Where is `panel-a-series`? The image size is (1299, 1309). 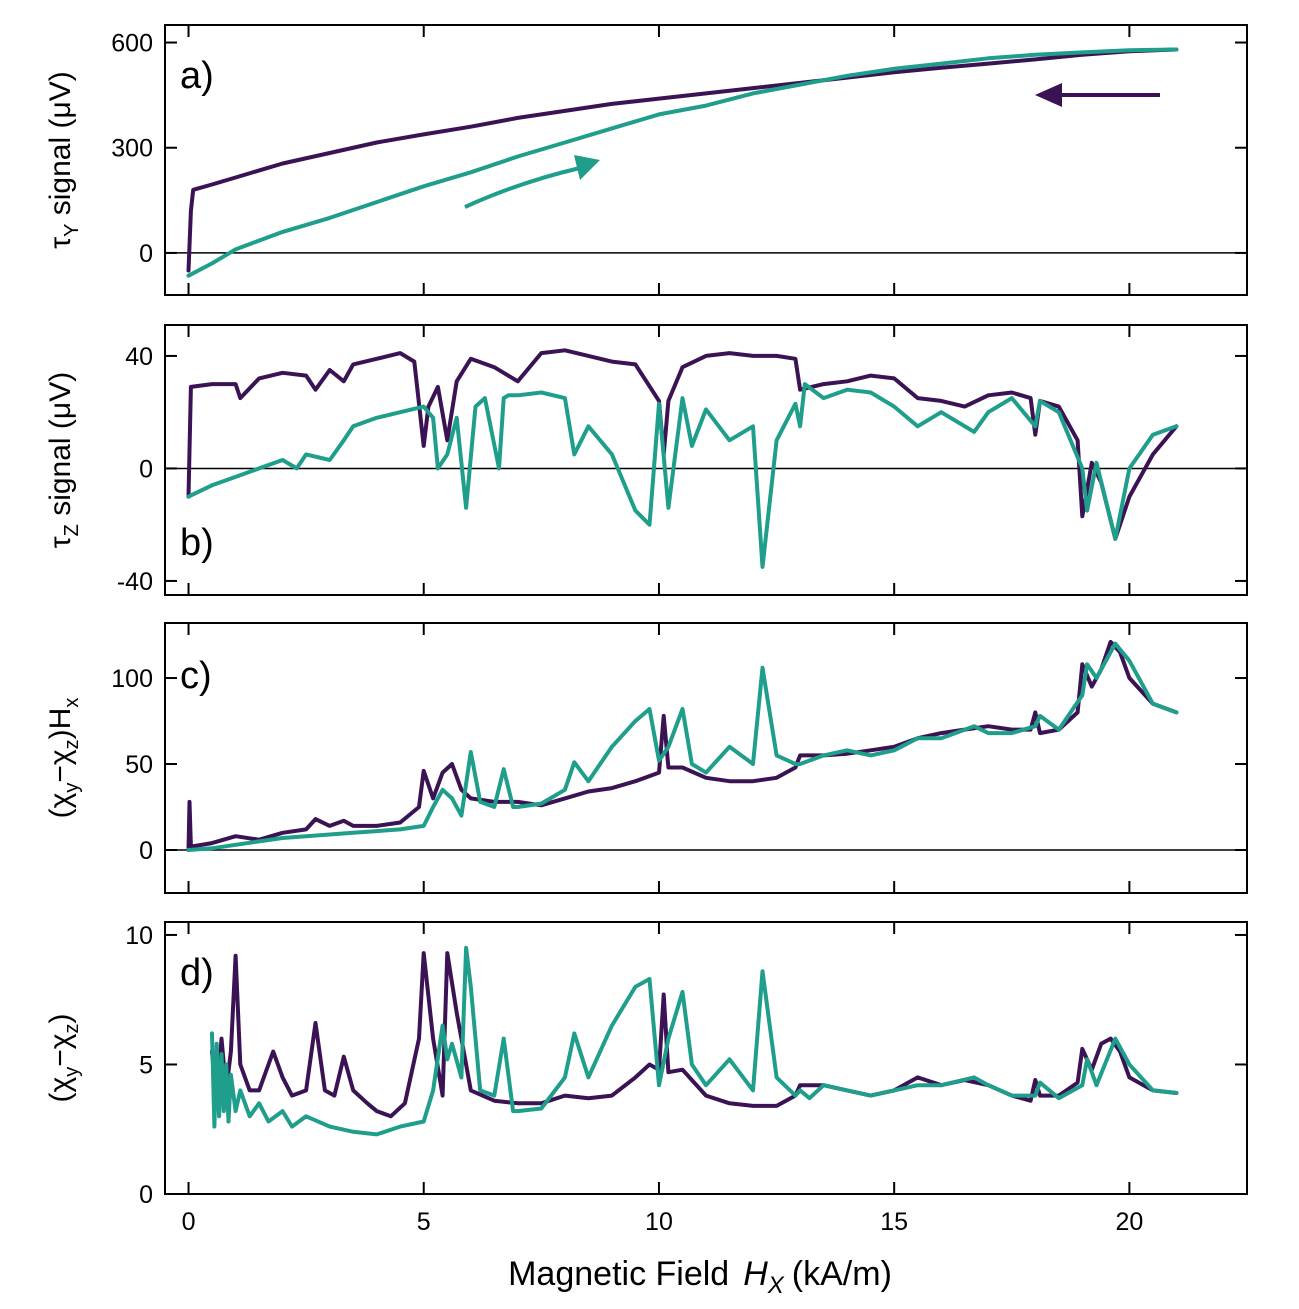
panel-a-series is located at coordinates (682, 162).